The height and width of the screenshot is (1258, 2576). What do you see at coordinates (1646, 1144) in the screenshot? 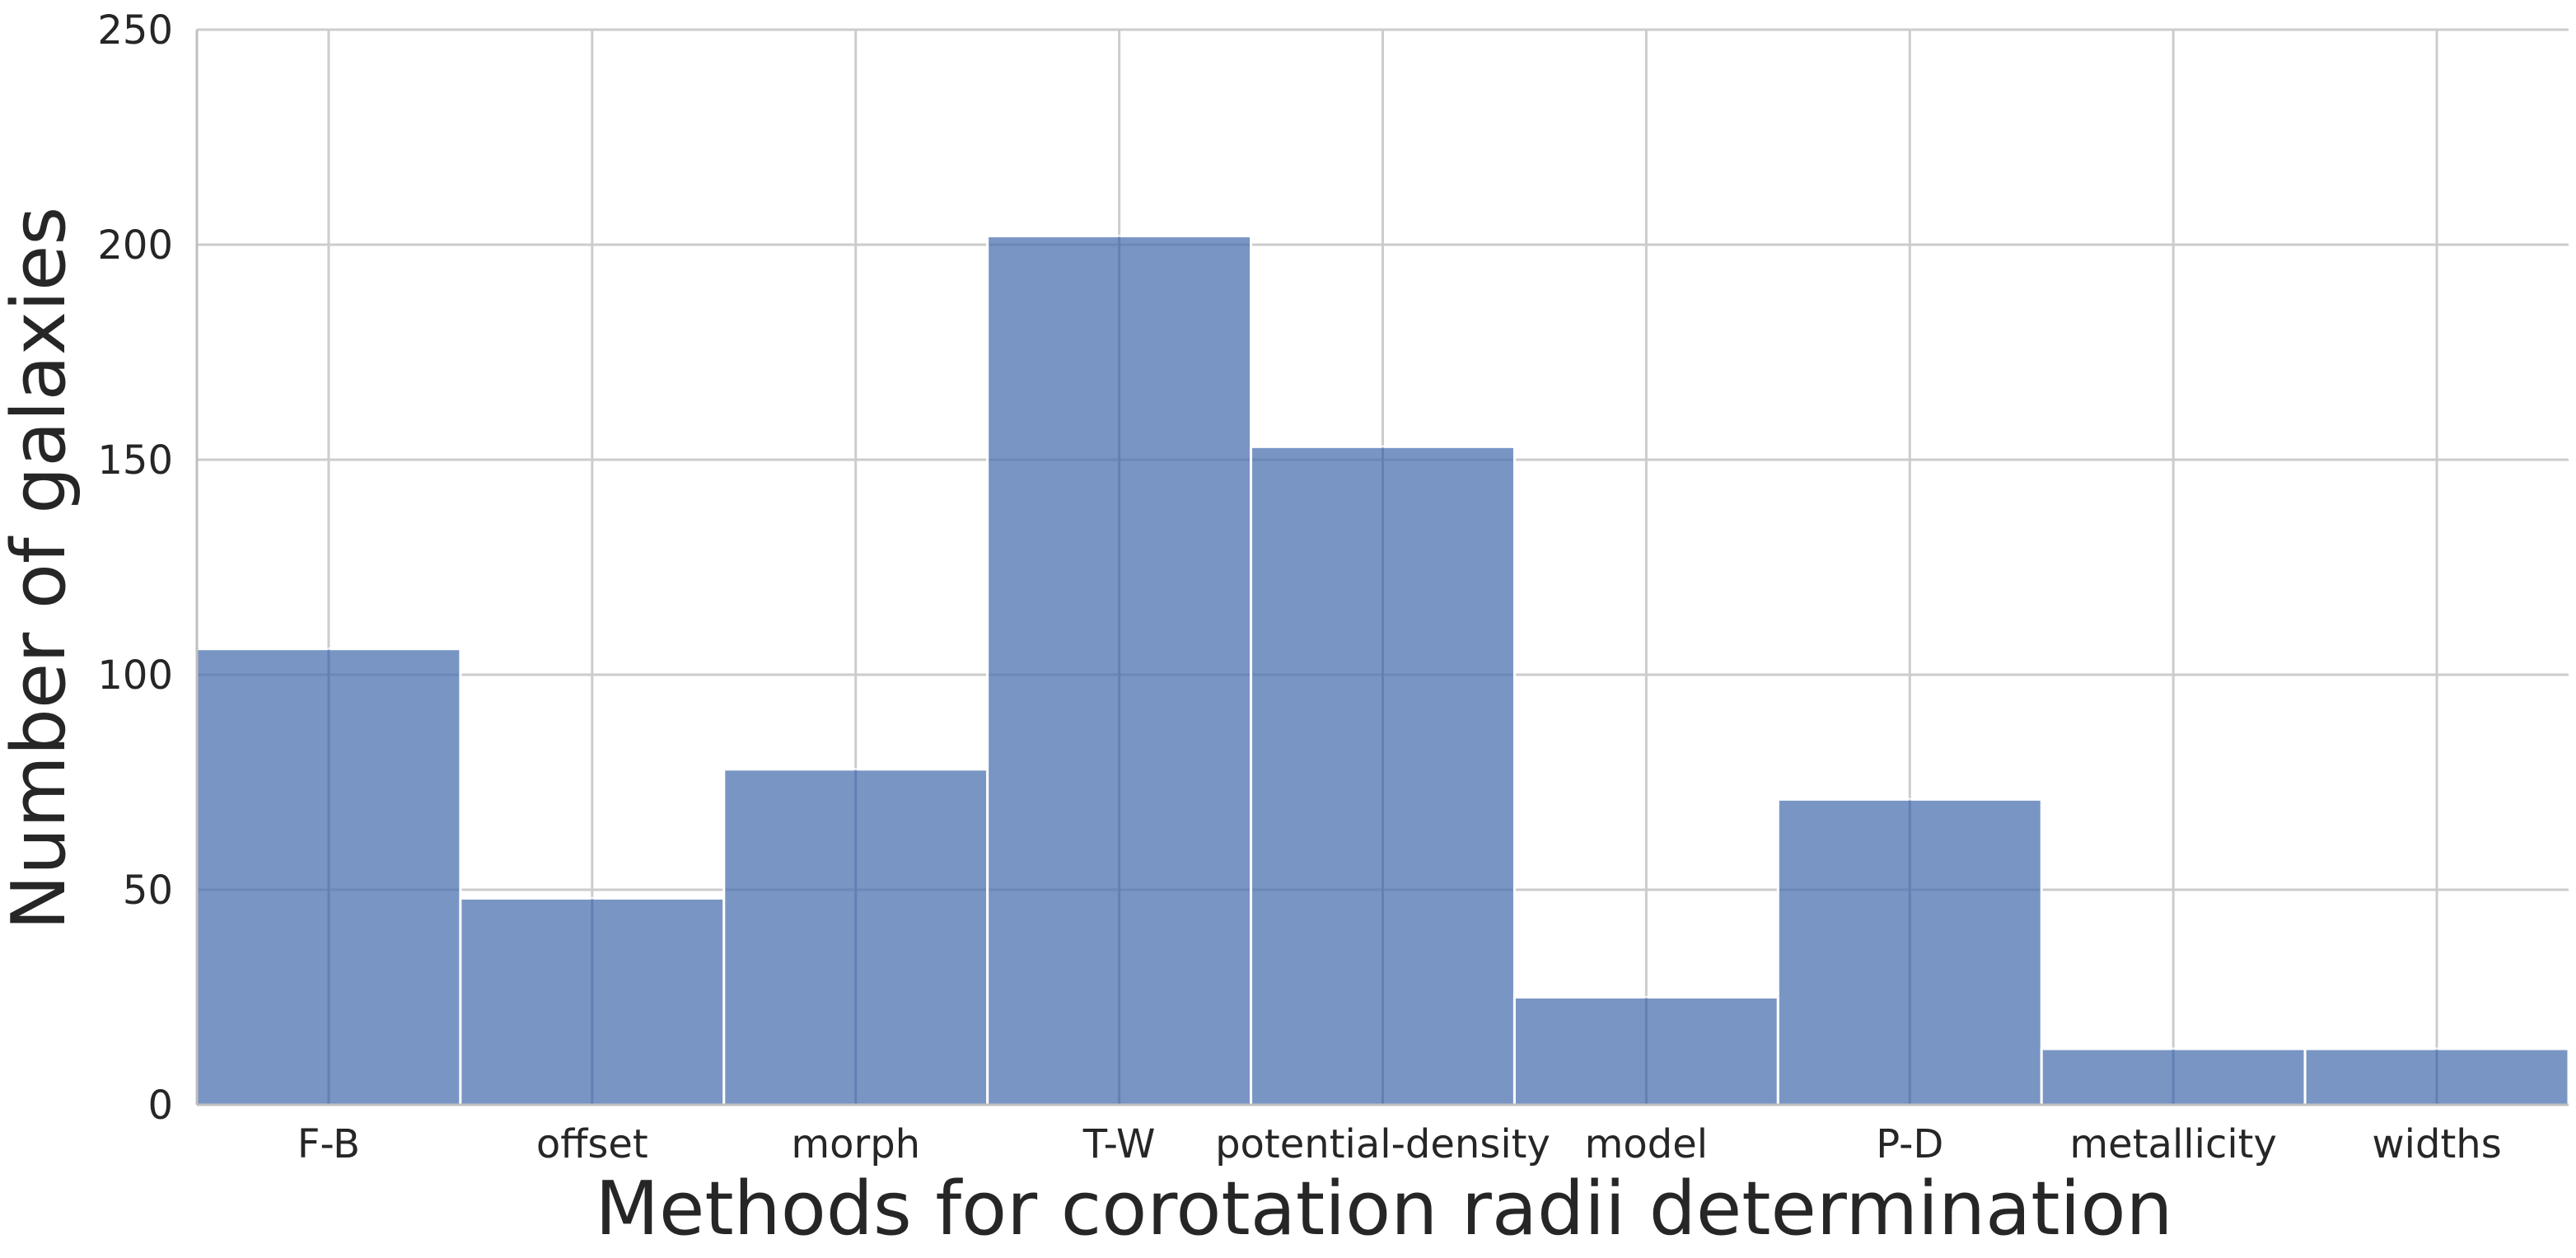
I see `x-tick-label: model` at bounding box center [1646, 1144].